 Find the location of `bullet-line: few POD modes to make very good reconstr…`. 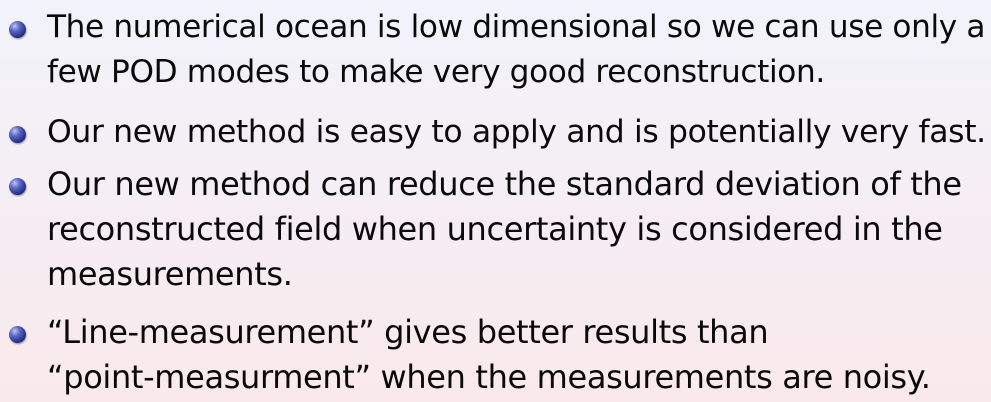

bullet-line: few POD modes to make very good reconstr… is located at coordinates (436, 72).